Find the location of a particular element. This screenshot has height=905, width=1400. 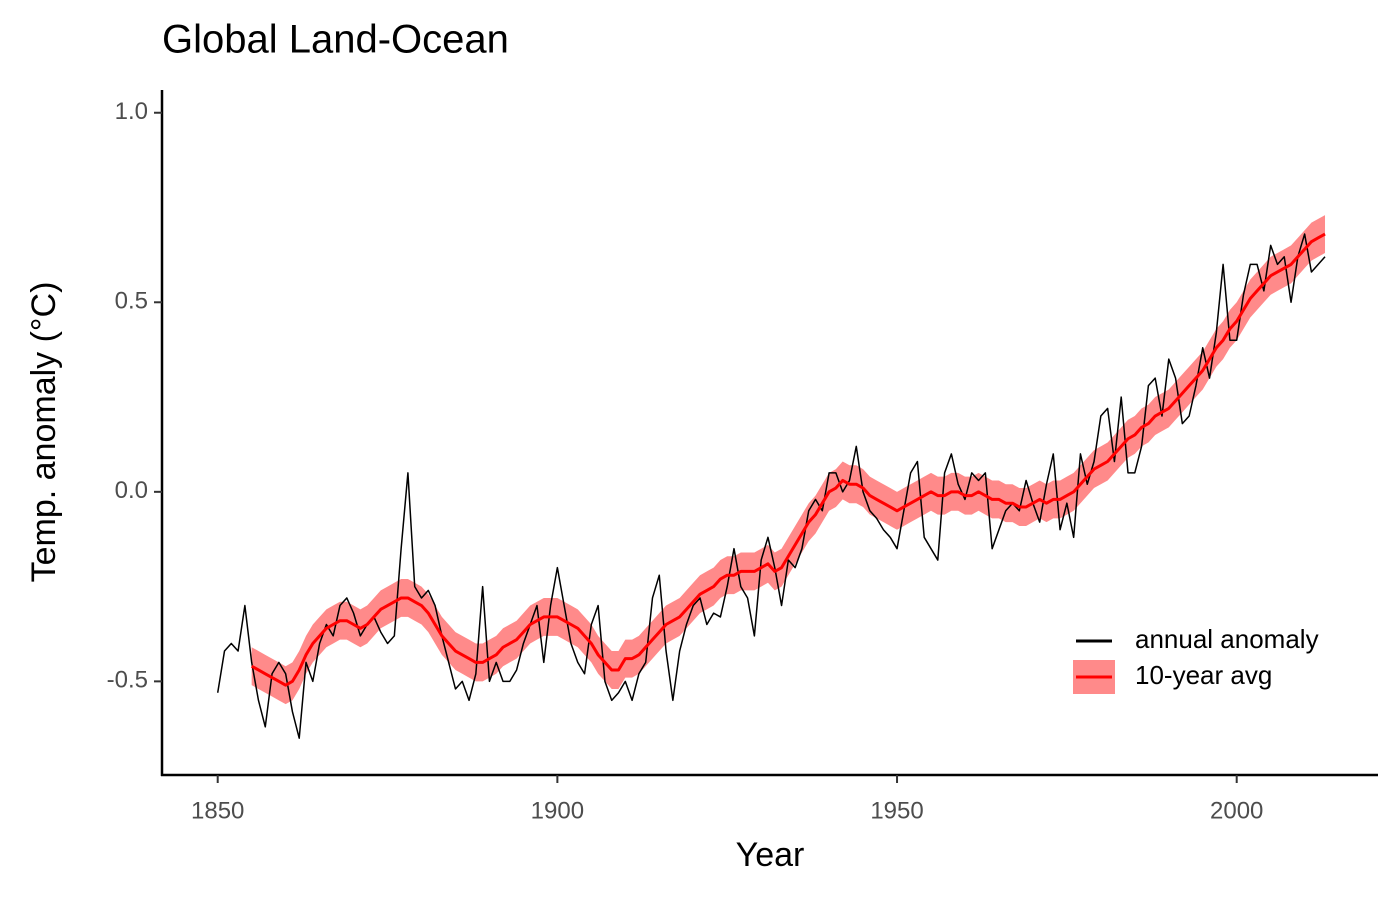

y-tick-label: 1.0 is located at coordinates (131, 111).